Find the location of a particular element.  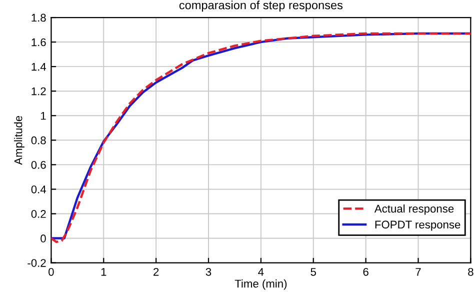

y-tick-label: 1.4 is located at coordinates (39, 66).